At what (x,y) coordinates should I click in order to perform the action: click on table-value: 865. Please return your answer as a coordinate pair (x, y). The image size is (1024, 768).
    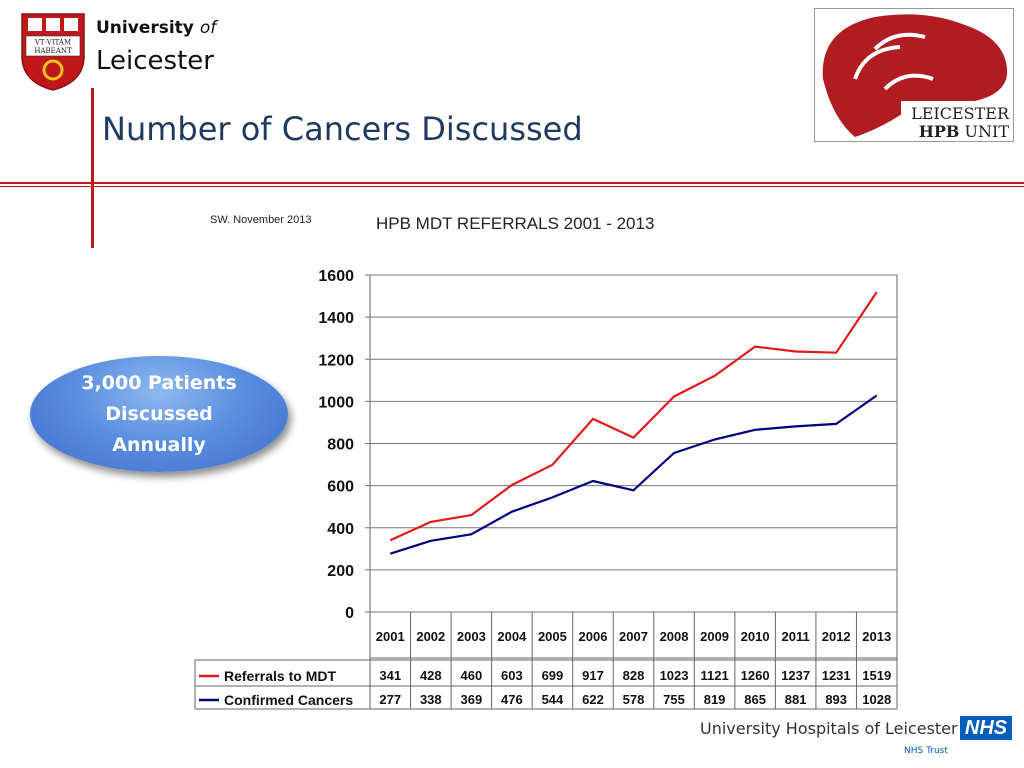
    Looking at the image, I should click on (755, 699).